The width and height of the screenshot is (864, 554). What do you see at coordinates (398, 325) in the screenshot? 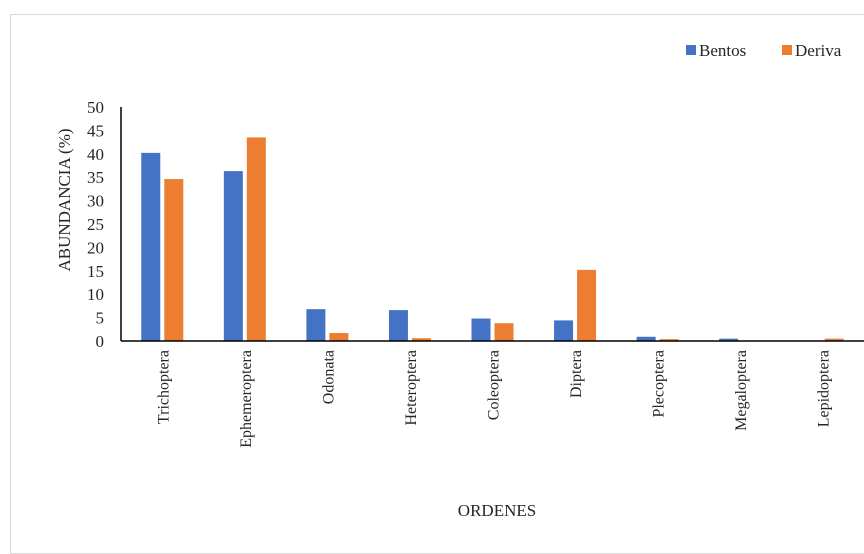
I see `bar-bentos-heteroptera` at bounding box center [398, 325].